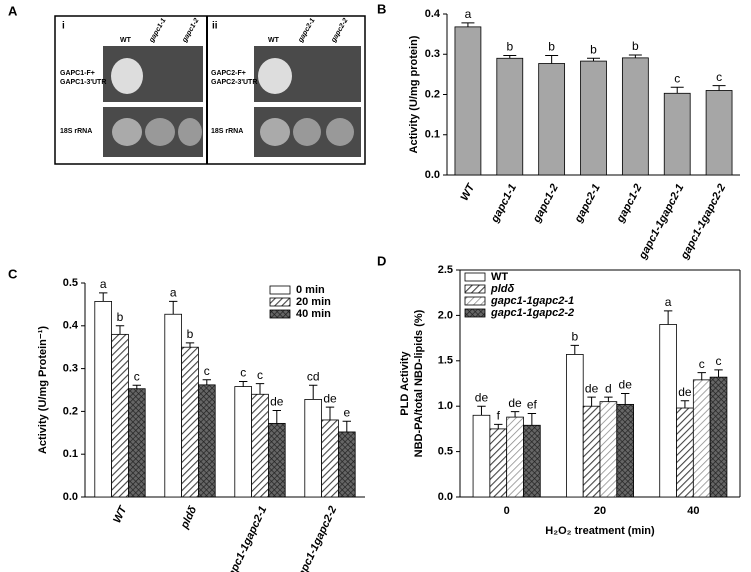 The height and width of the screenshot is (572, 751). Describe the element at coordinates (70, 283) in the screenshot. I see `y-tick-label: 0.5` at that location.